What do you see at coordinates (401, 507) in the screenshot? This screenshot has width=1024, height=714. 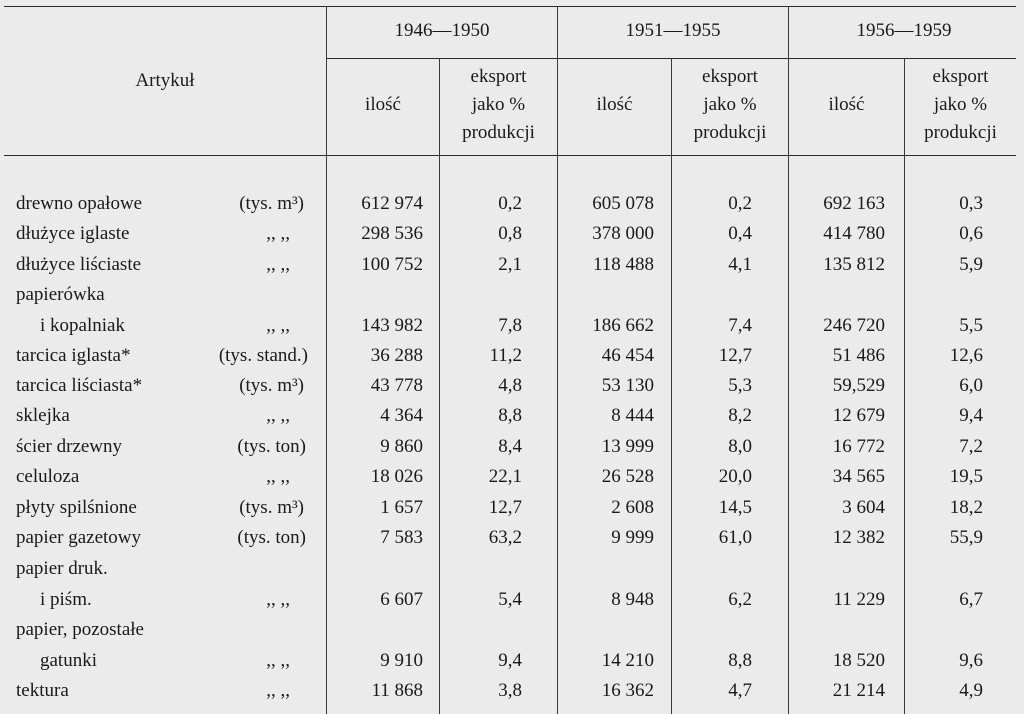 I see `cell: 1 657` at bounding box center [401, 507].